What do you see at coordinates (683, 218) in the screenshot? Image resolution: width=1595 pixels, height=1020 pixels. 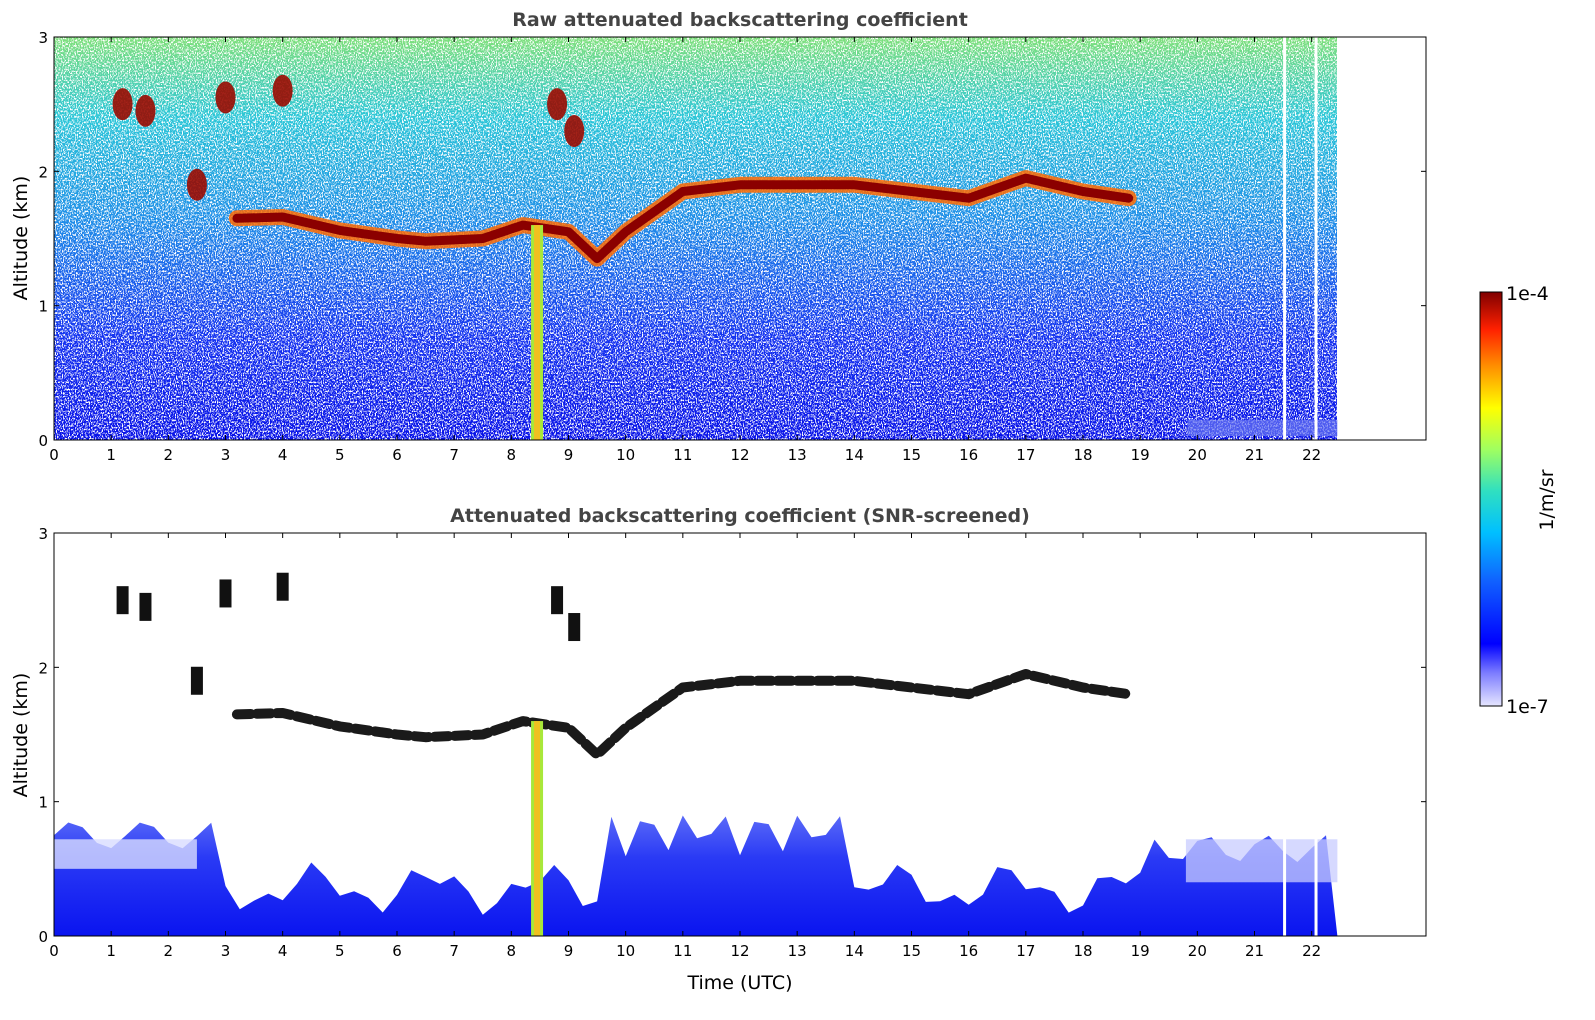 I see `cloud-layer` at bounding box center [683, 218].